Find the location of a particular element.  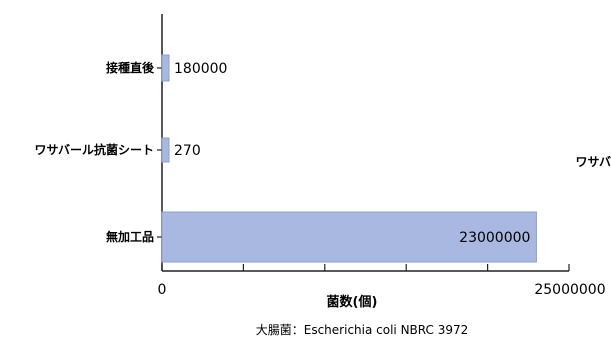

category-label: ワサバール抗菌シート is located at coordinates (94, 149).